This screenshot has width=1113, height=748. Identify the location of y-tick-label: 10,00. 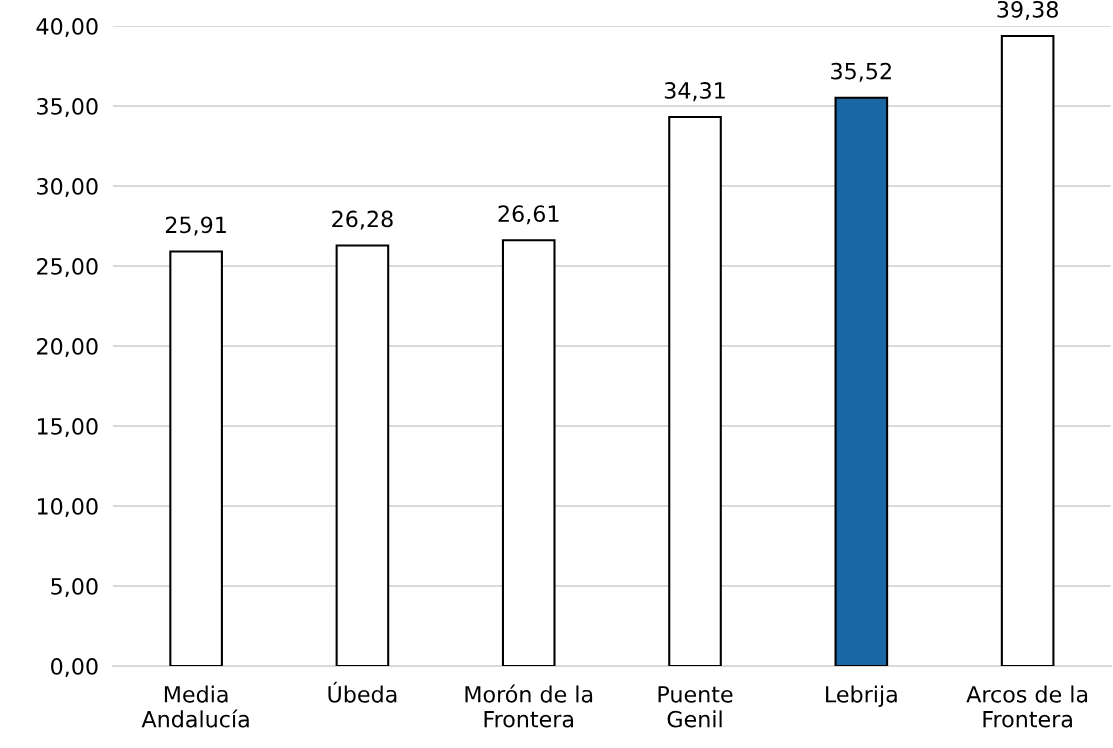
(67, 507).